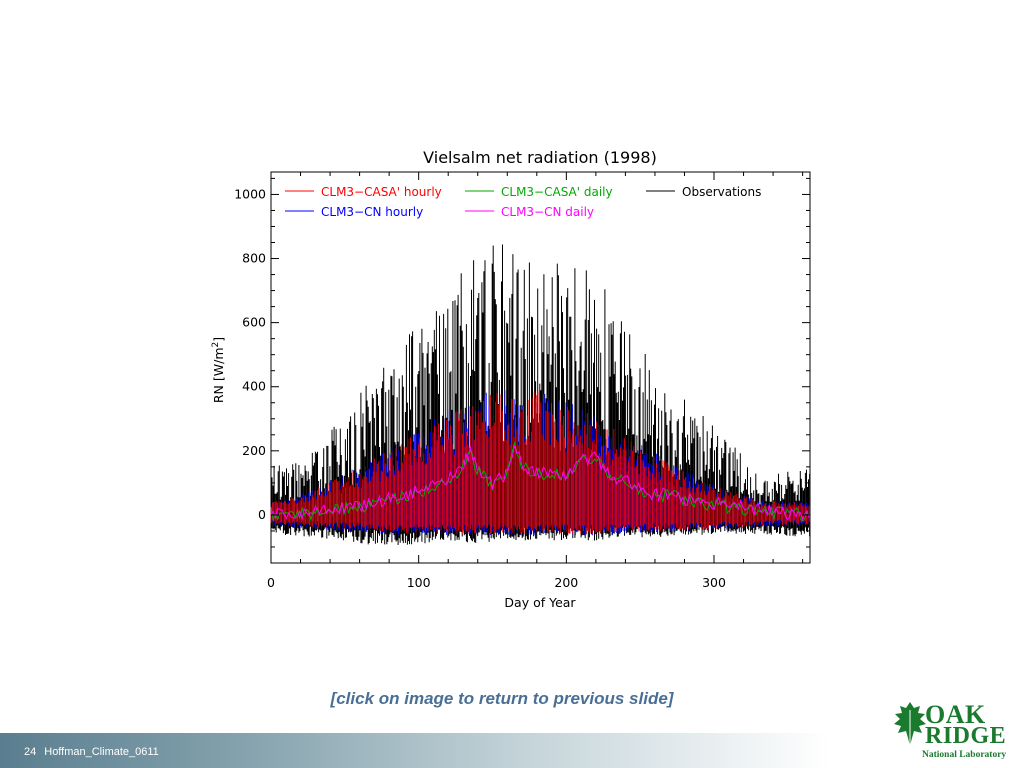 The width and height of the screenshot is (1024, 768). I want to click on logo-text-ridge: RIDGE, so click(966, 736).